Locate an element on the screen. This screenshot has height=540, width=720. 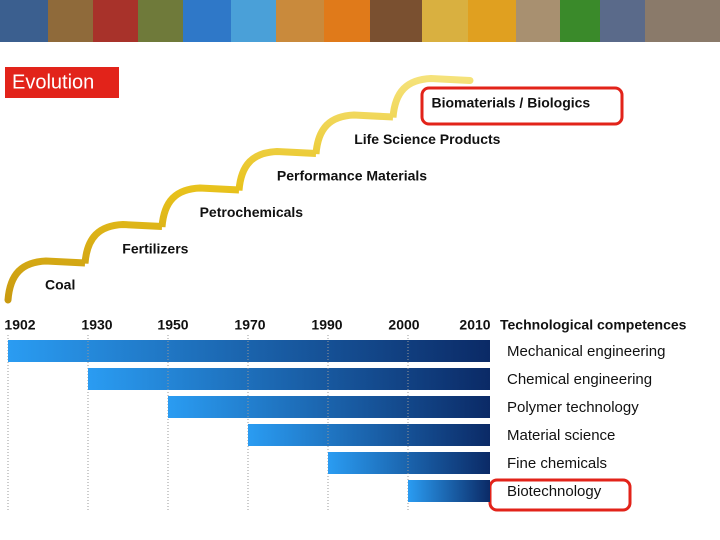
year-label: 1970 is located at coordinates (249, 325).